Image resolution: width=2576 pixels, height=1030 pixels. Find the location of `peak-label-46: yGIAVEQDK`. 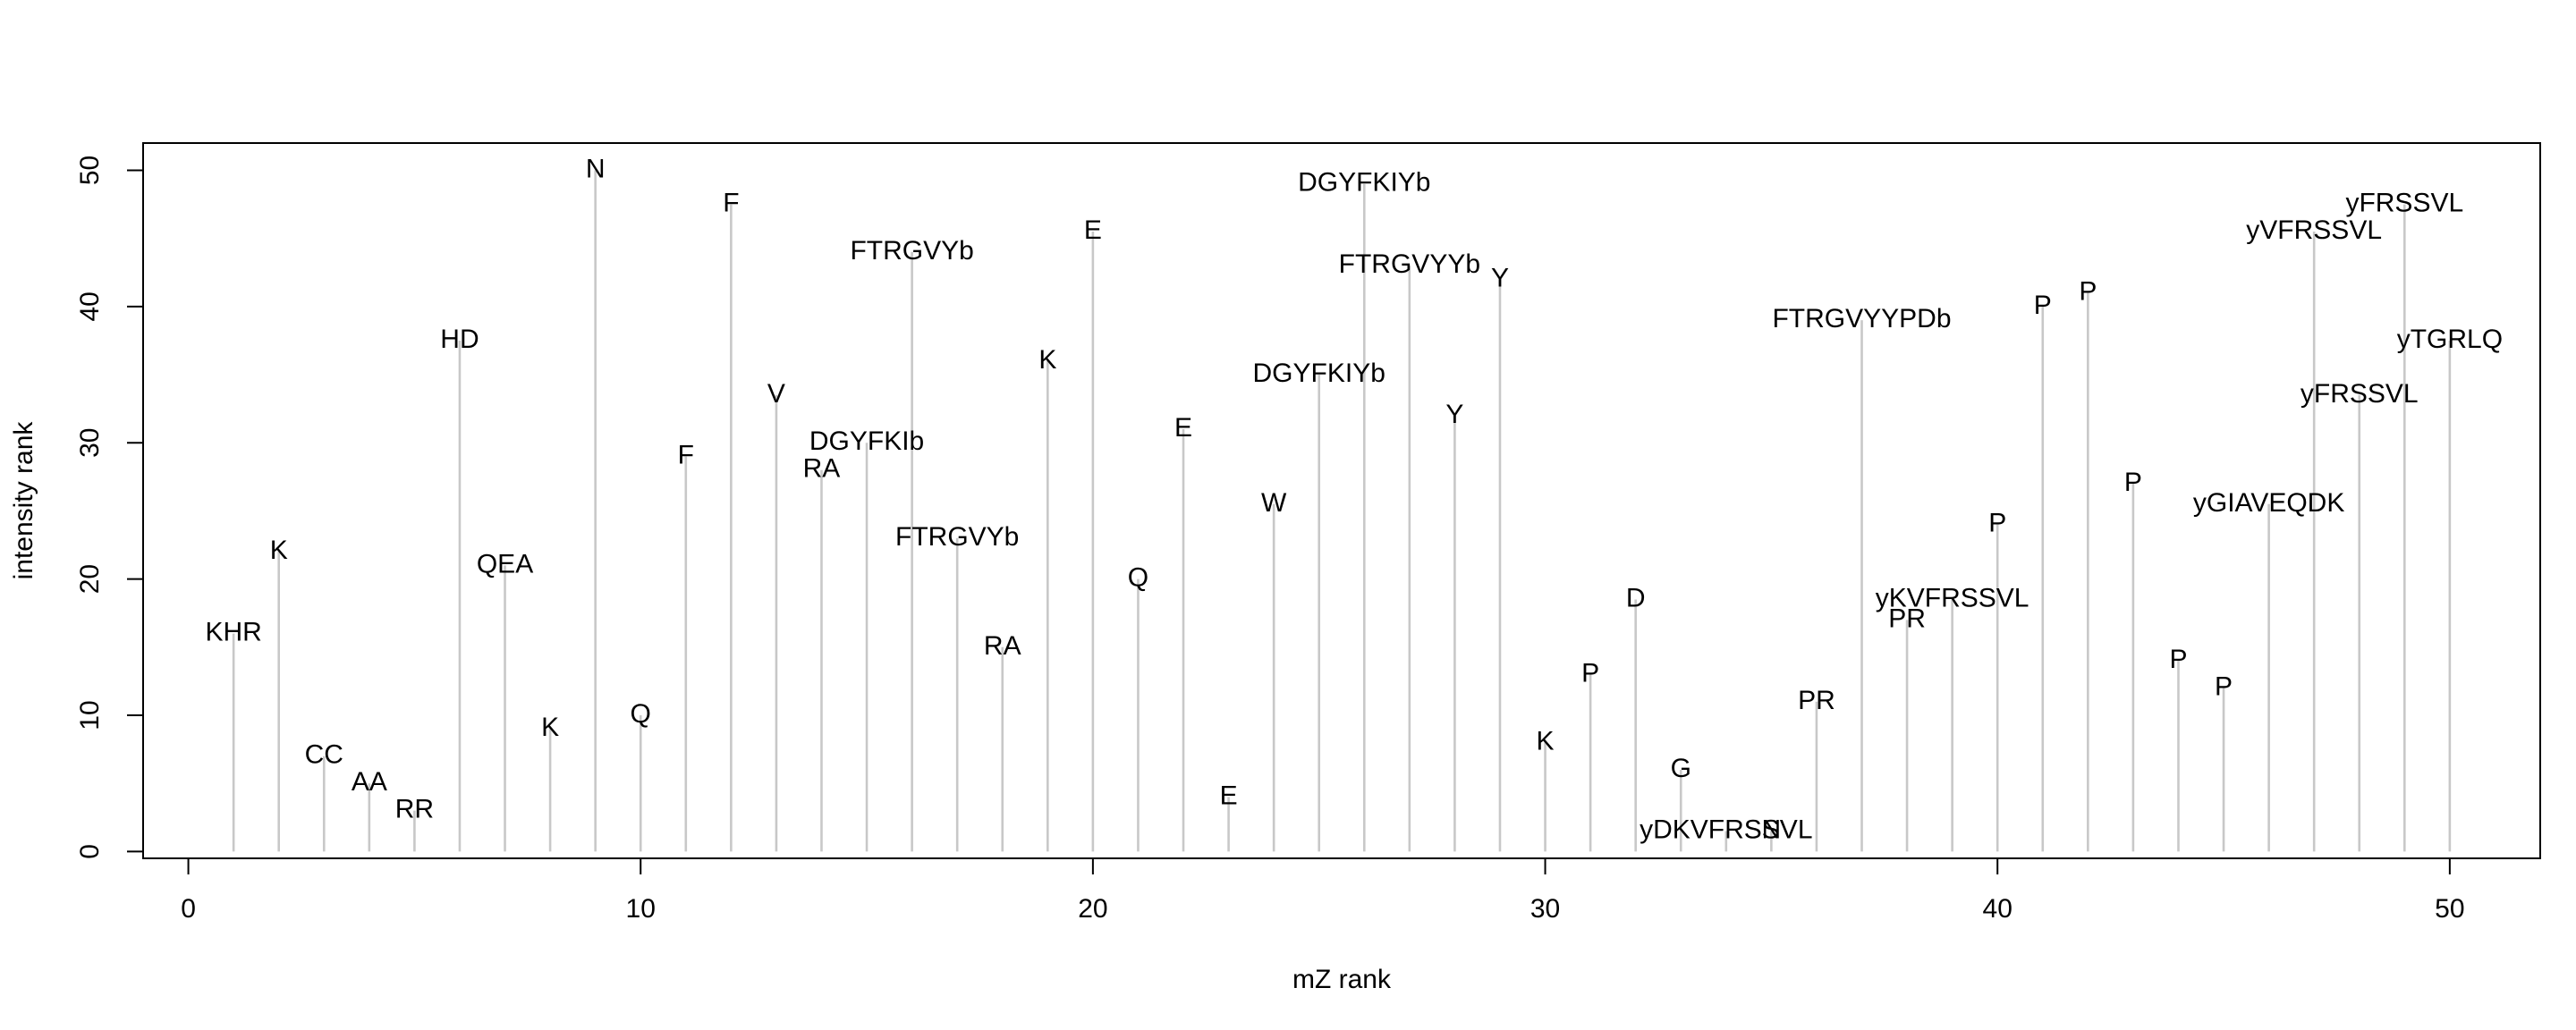

peak-label-46: yGIAVEQDK is located at coordinates (2268, 503).